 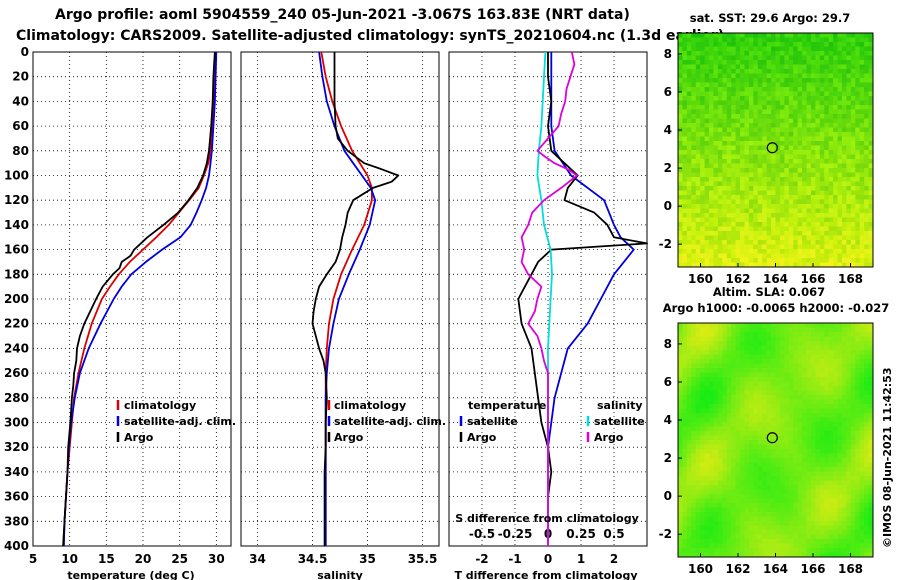 I want to click on legend-title-temperature: temperature, so click(x=507, y=405).